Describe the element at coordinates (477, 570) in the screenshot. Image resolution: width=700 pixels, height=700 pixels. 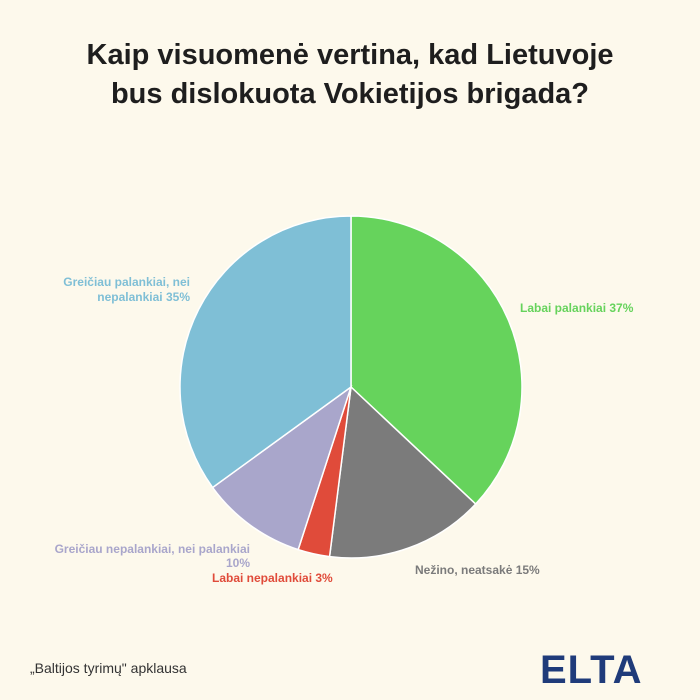
I see `slice-label: Nežino, neatsakė 15%` at that location.